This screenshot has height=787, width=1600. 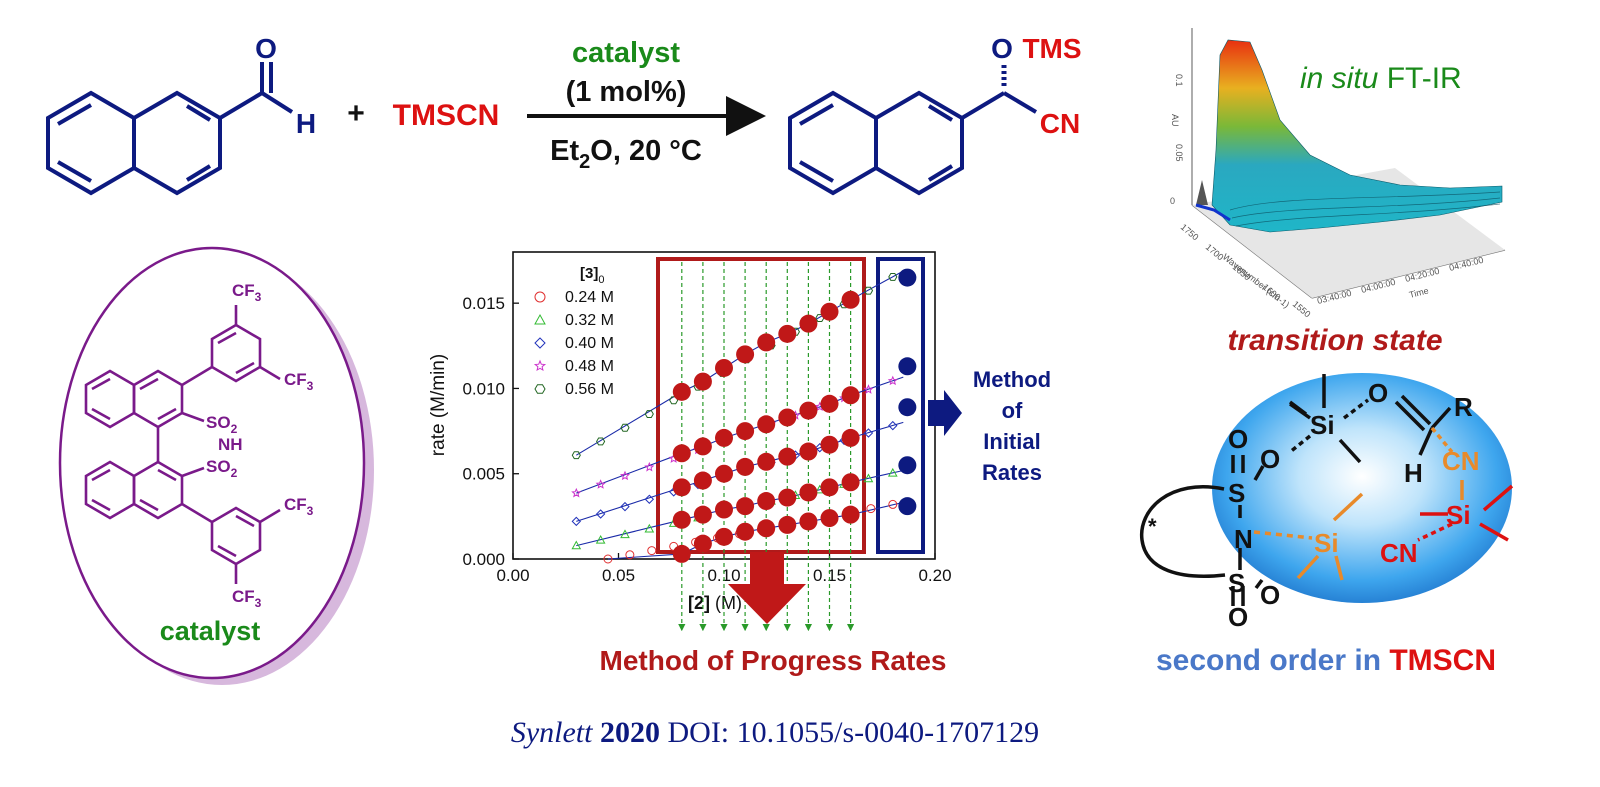 I want to click on ftir-au-tick: 0.1, so click(x=1179, y=80).